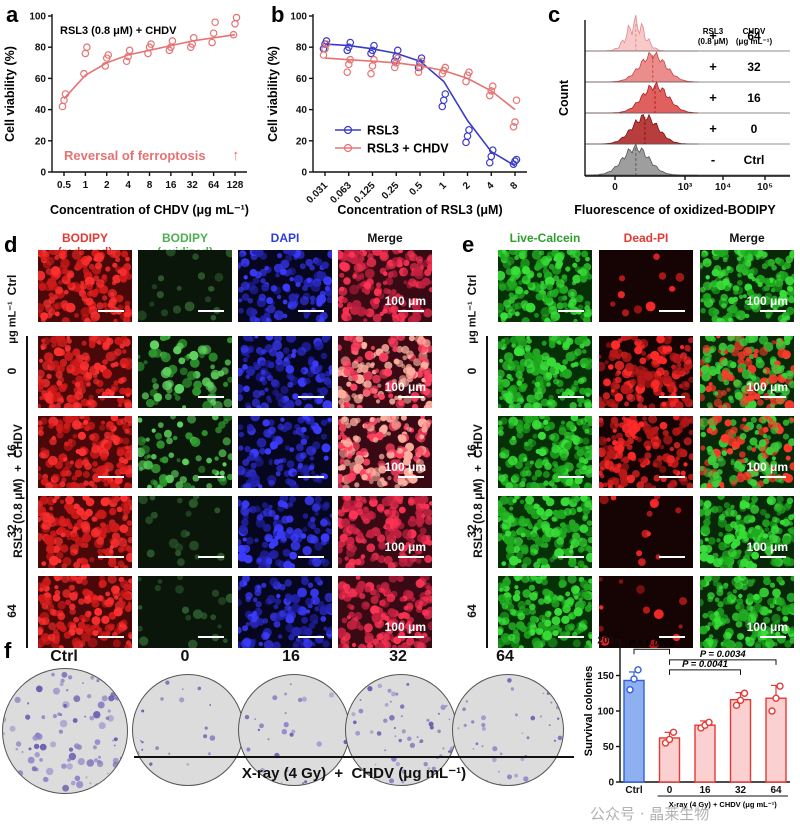  Describe the element at coordinates (302, 79) in the screenshot. I see `y-tick-label: 60` at that location.